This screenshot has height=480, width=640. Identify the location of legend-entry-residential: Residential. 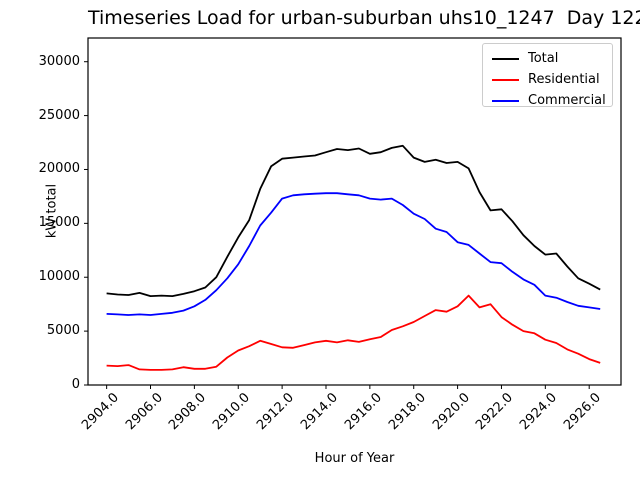
(552, 79).